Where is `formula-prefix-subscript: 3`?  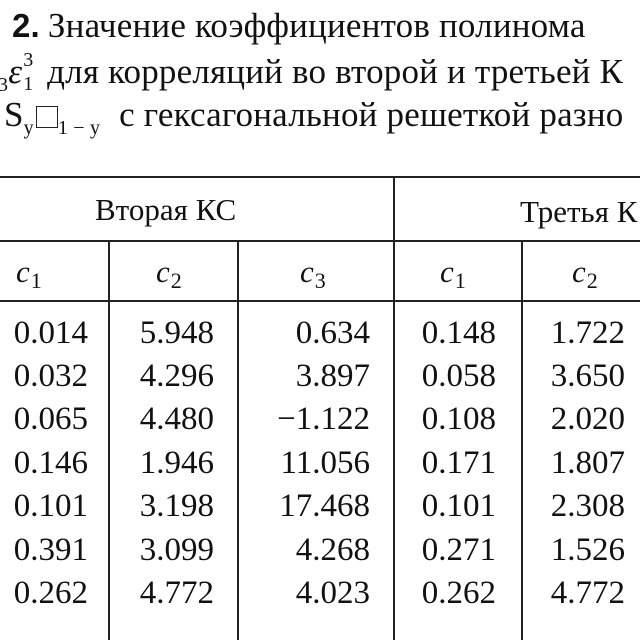 formula-prefix-subscript: 3 is located at coordinates (4, 85).